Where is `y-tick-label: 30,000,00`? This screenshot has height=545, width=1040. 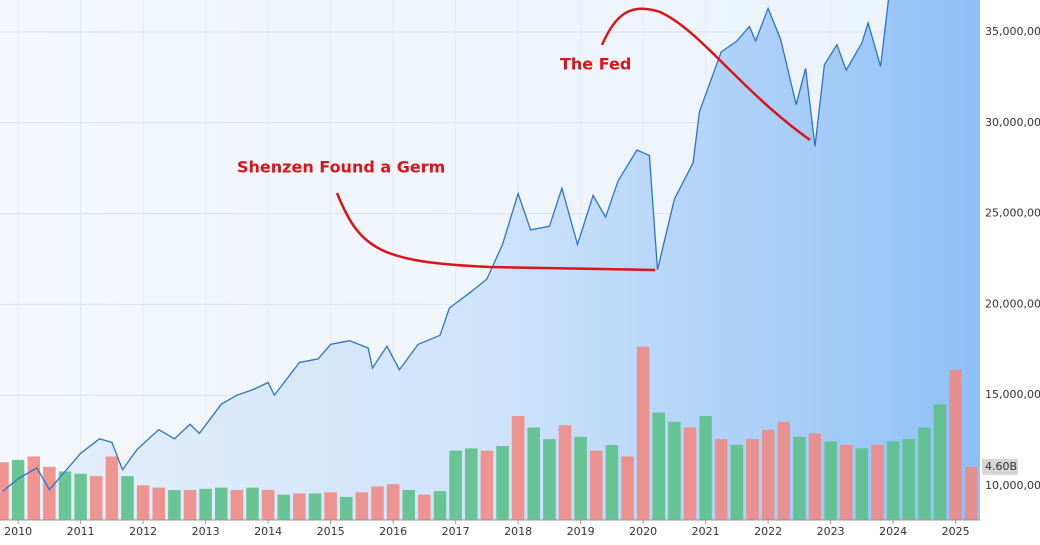
y-tick-label: 30,000,00 is located at coordinates (1012, 122).